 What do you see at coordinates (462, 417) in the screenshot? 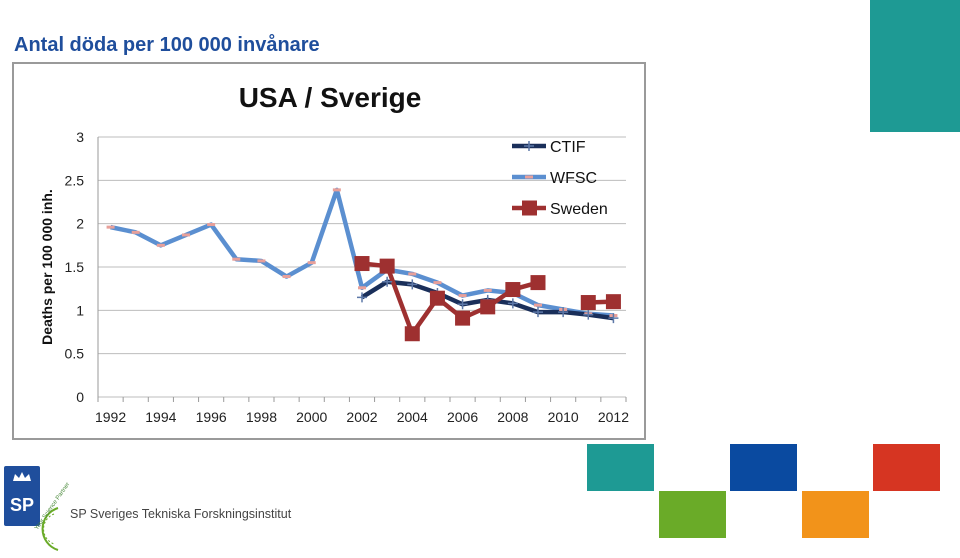
I see `x-tick-label: 2006` at bounding box center [462, 417].